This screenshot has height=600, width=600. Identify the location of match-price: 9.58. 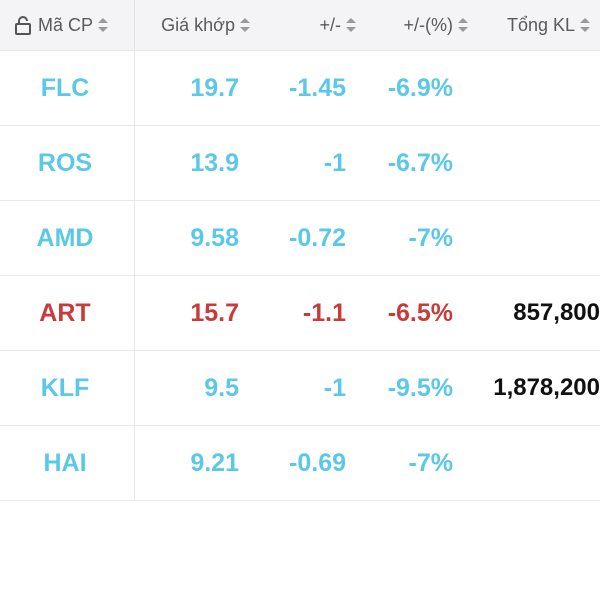
(214, 237).